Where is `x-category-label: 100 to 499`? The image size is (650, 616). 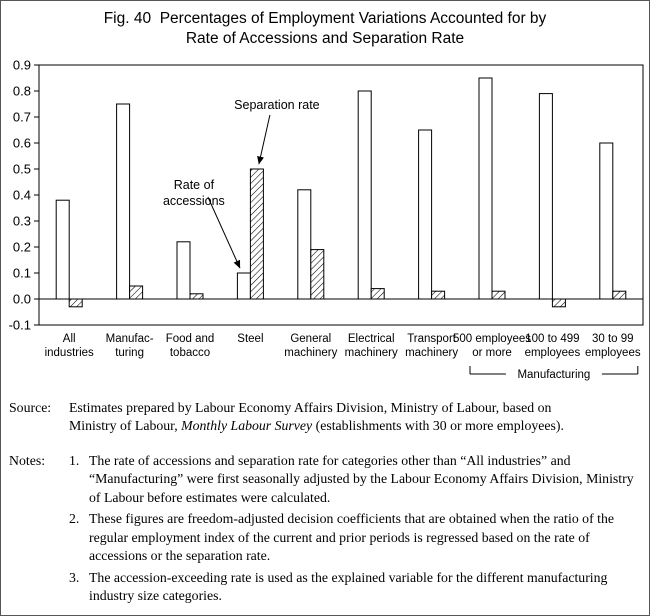
x-category-label: 100 to 499 is located at coordinates (552, 339).